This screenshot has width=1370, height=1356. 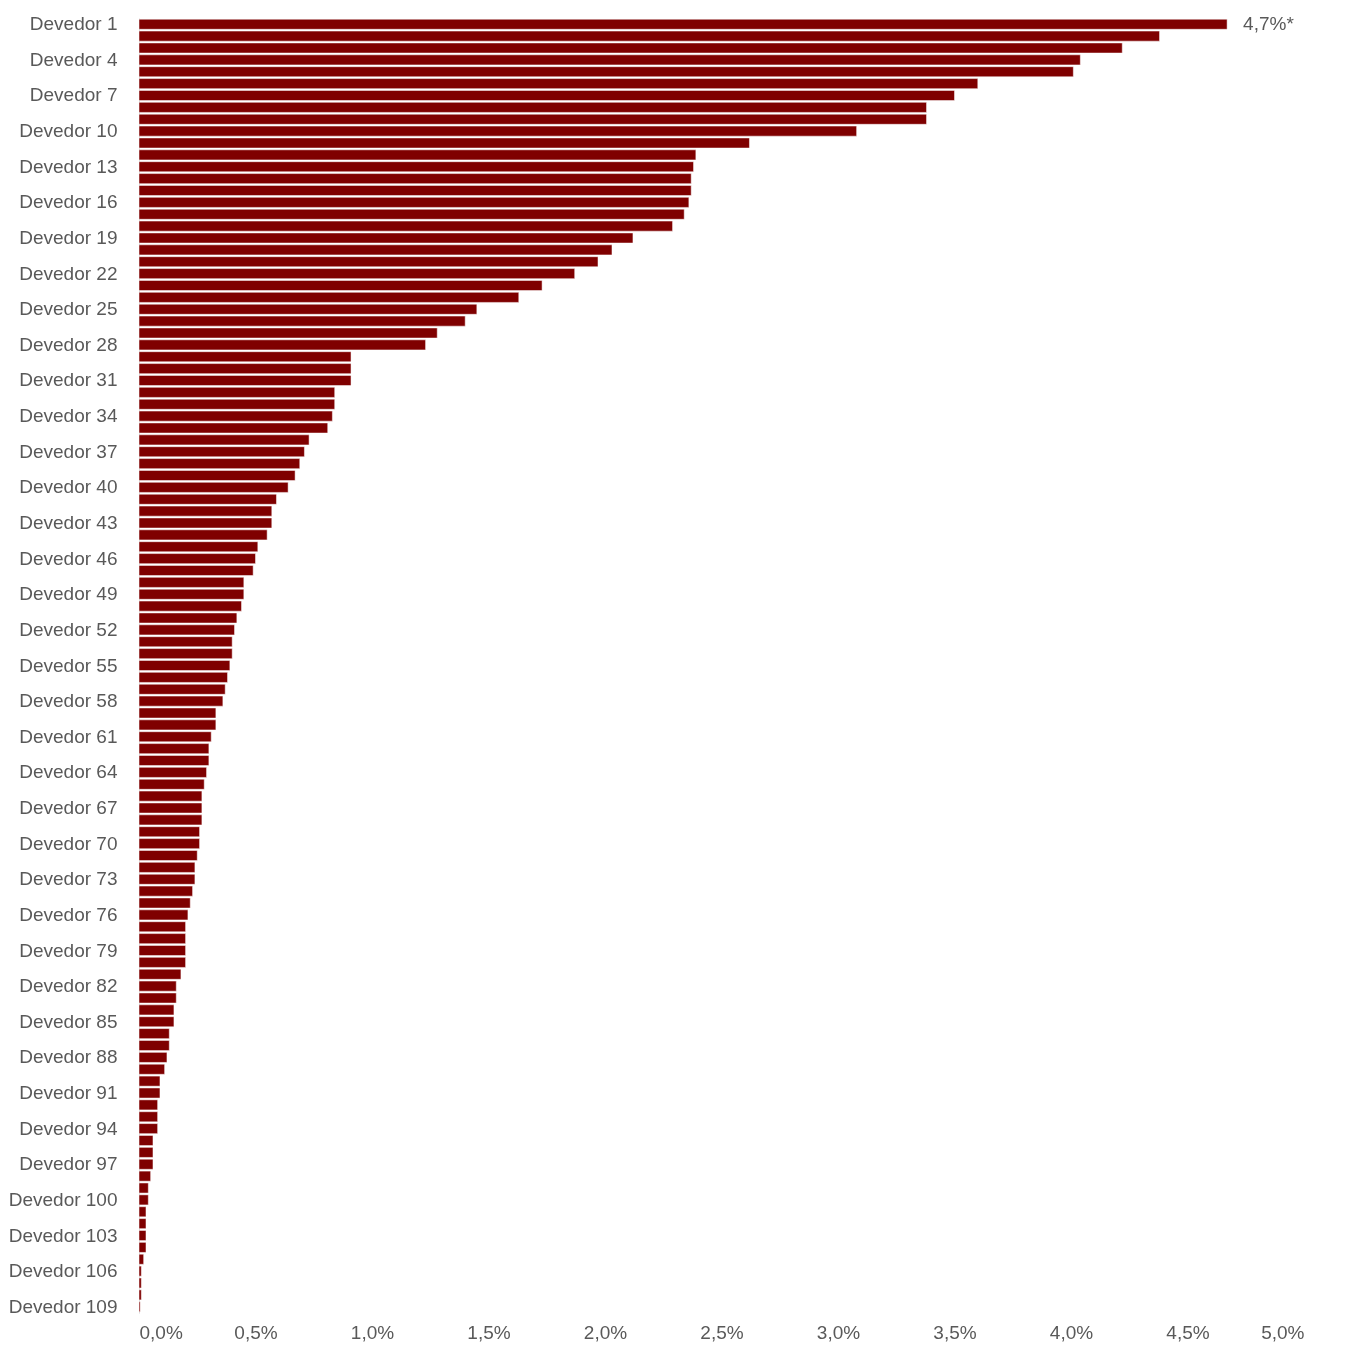 I want to click on y-tick-label: Devedor 1, so click(x=73, y=24).